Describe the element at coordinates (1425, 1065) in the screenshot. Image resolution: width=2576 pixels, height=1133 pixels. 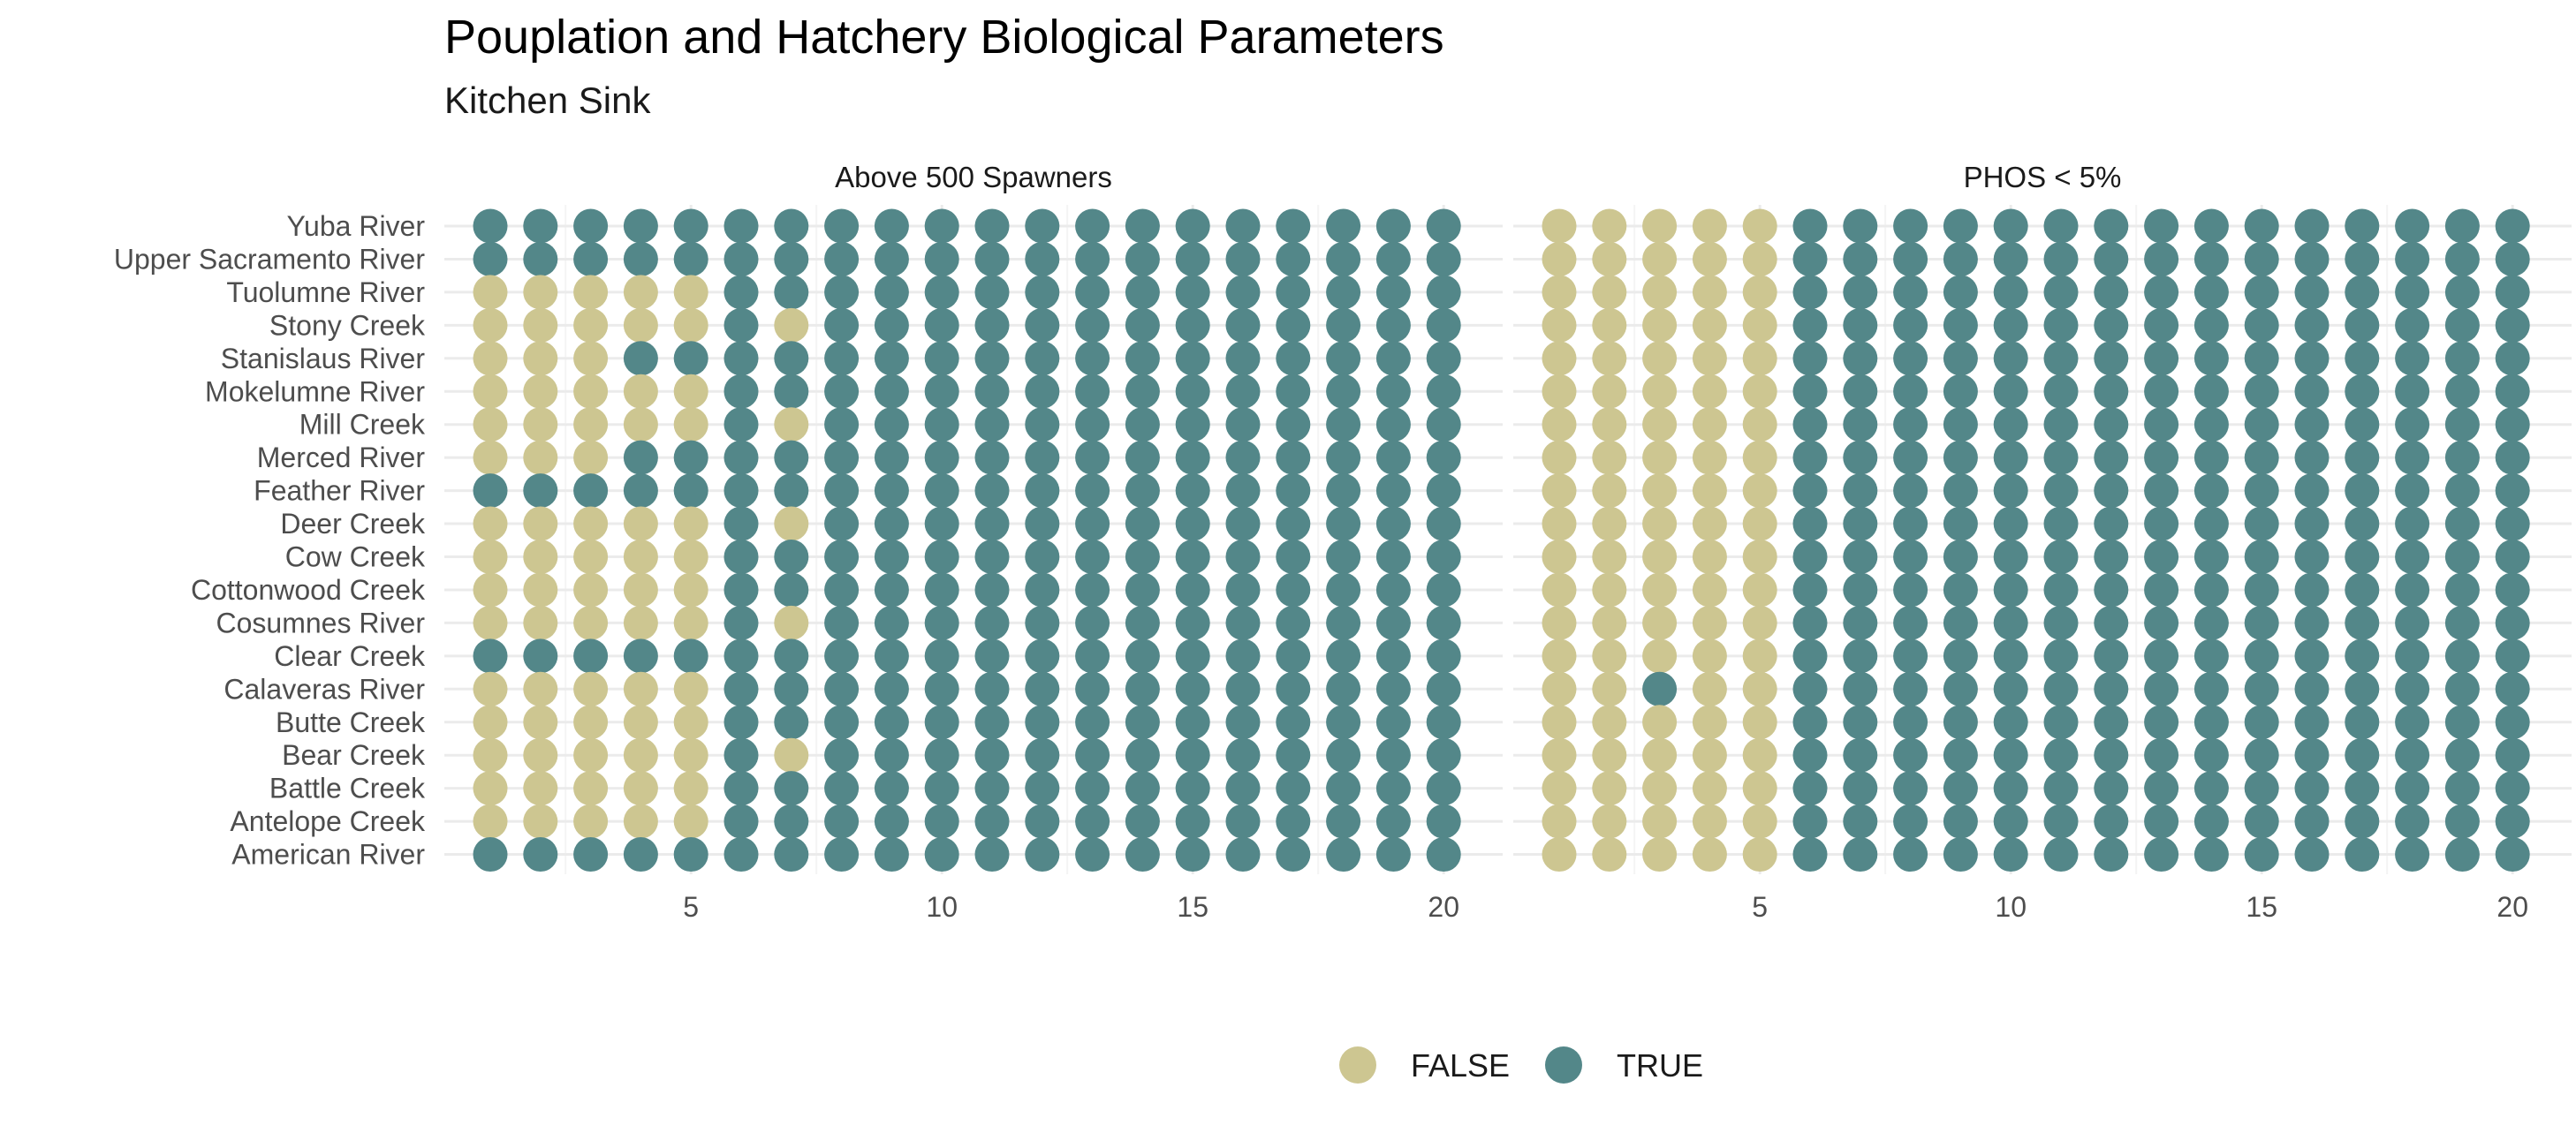
I see `legend-item-false: FALSE` at that location.